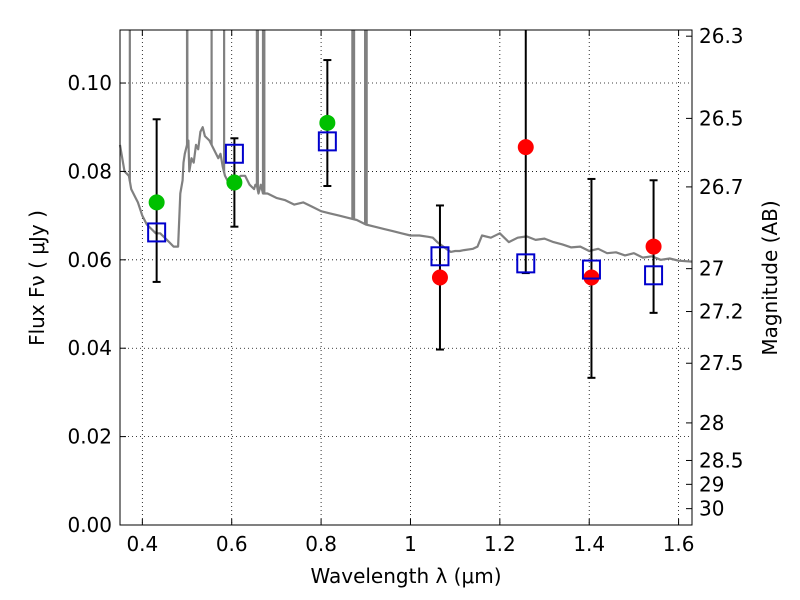 This screenshot has width=800, height=600. I want to click on x-tick-label: 1.2, so click(500, 544).